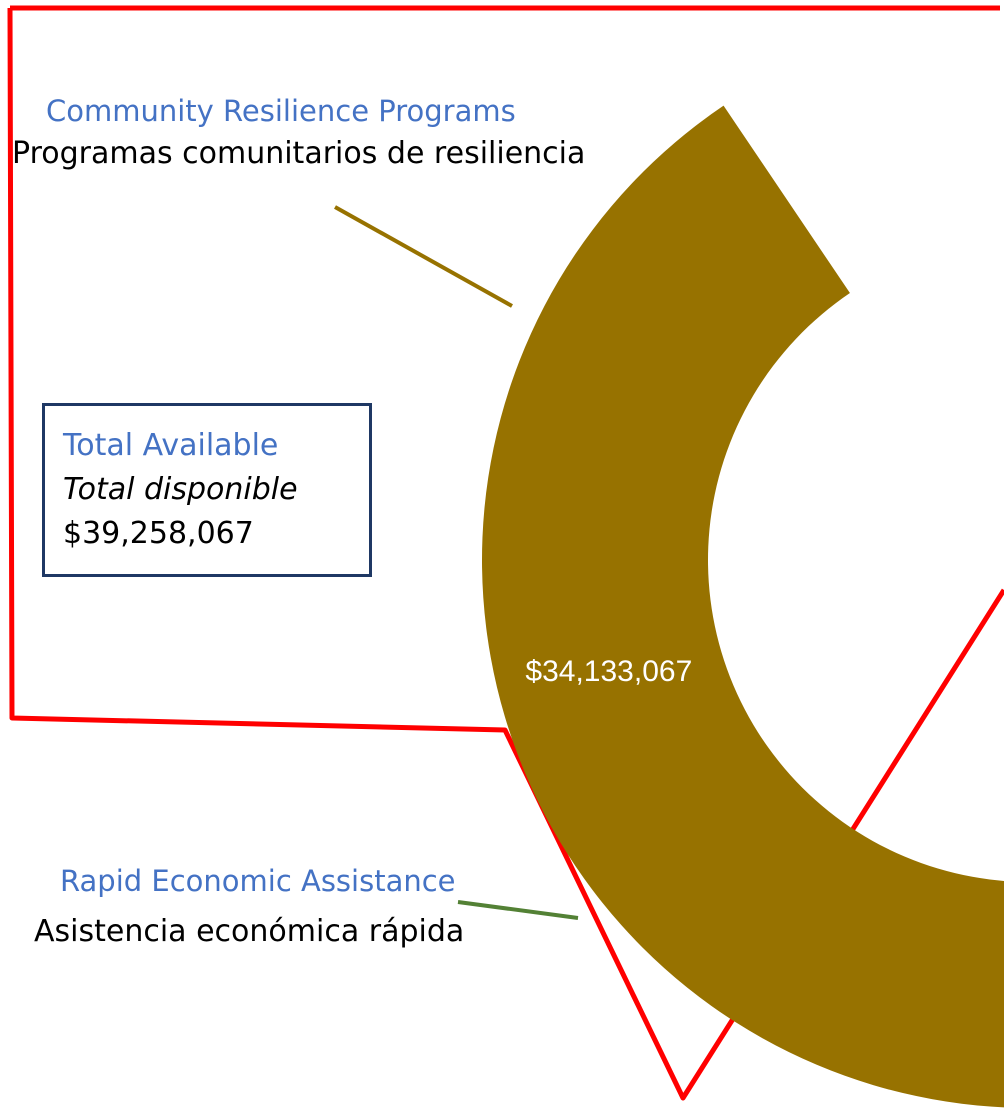 This screenshot has width=1004, height=1108. I want to click on community-resilience-label-es: Programas comunitarios de resiliencia, so click(299, 153).